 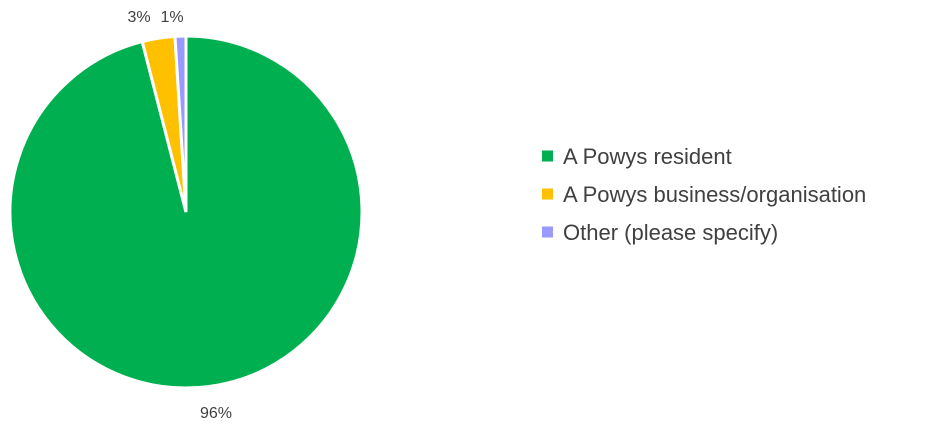 What do you see at coordinates (714, 194) in the screenshot?
I see `legend-label-2: A Powys business/organisation` at bounding box center [714, 194].